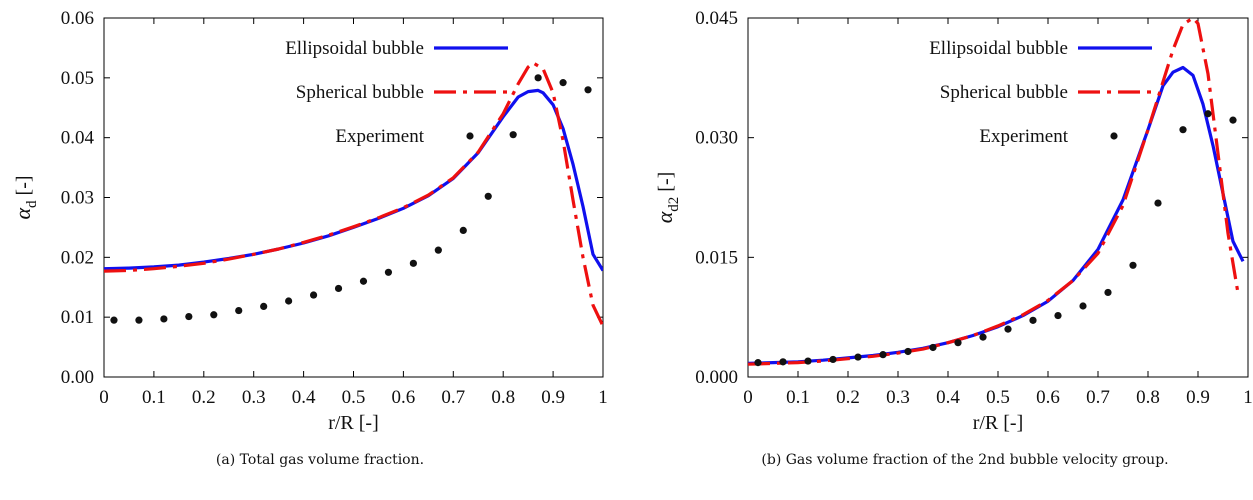  Describe the element at coordinates (716, 18) in the screenshot. I see `y-tick-label: 0.045` at that location.